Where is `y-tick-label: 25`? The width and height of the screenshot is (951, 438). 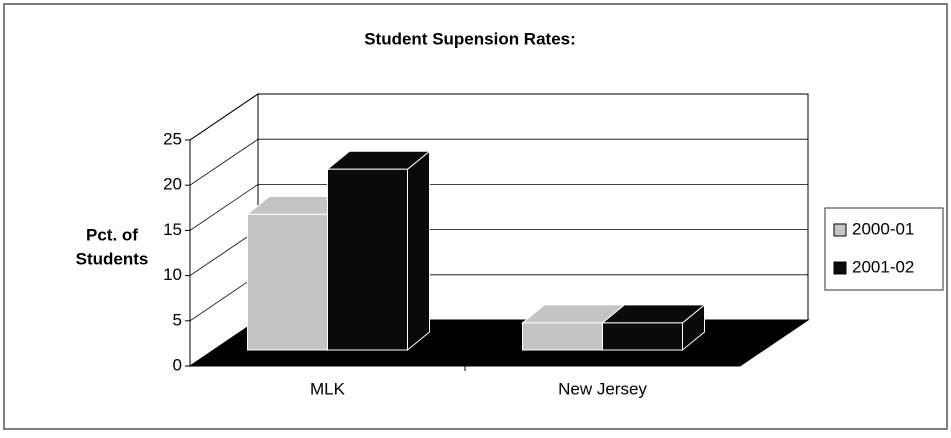 y-tick-label: 25 is located at coordinates (172, 138).